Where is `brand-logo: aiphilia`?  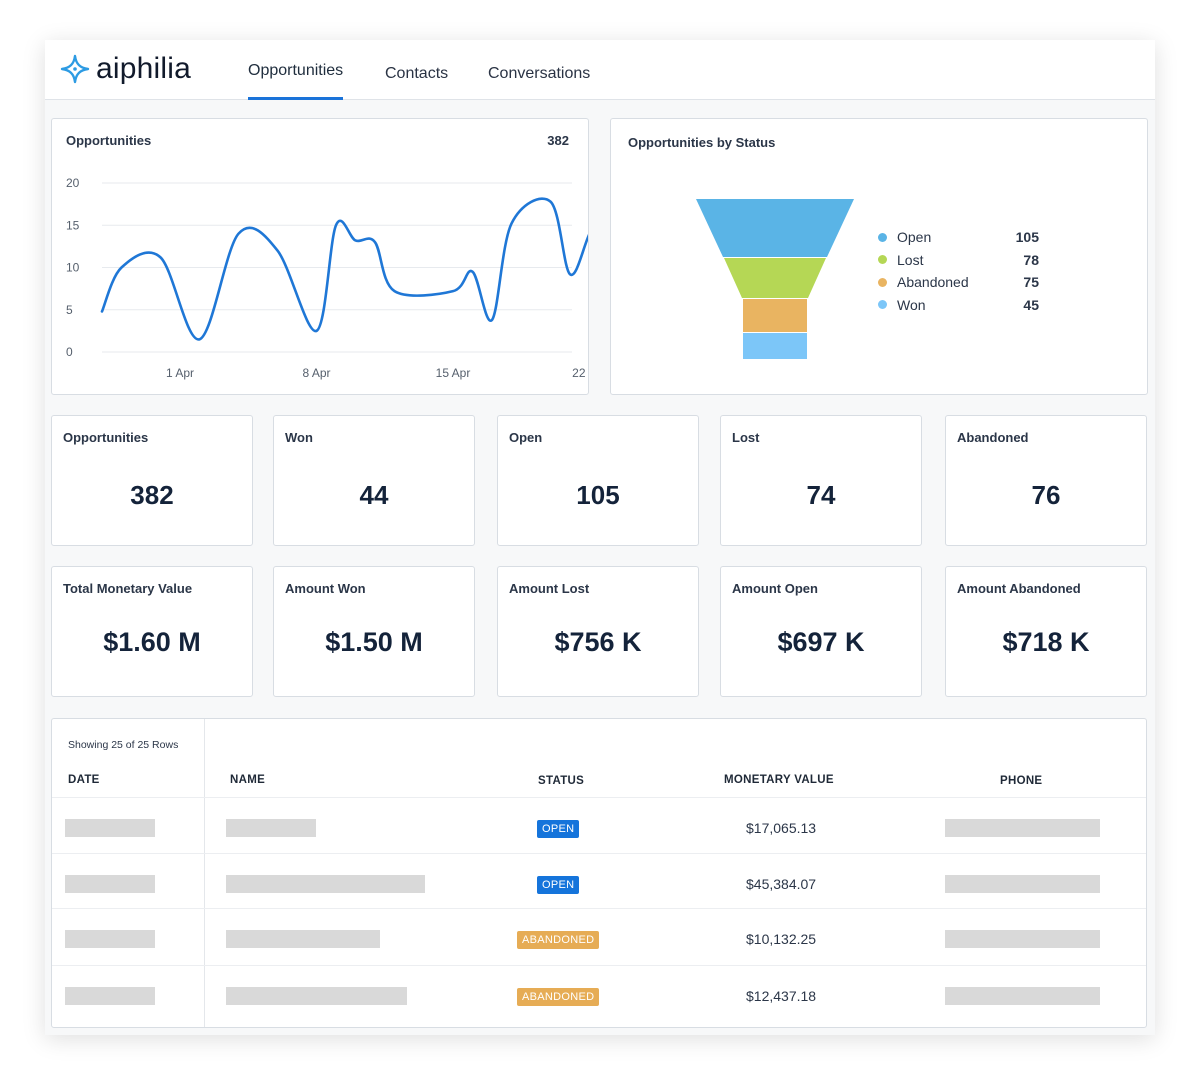 brand-logo: aiphilia is located at coordinates (125, 69).